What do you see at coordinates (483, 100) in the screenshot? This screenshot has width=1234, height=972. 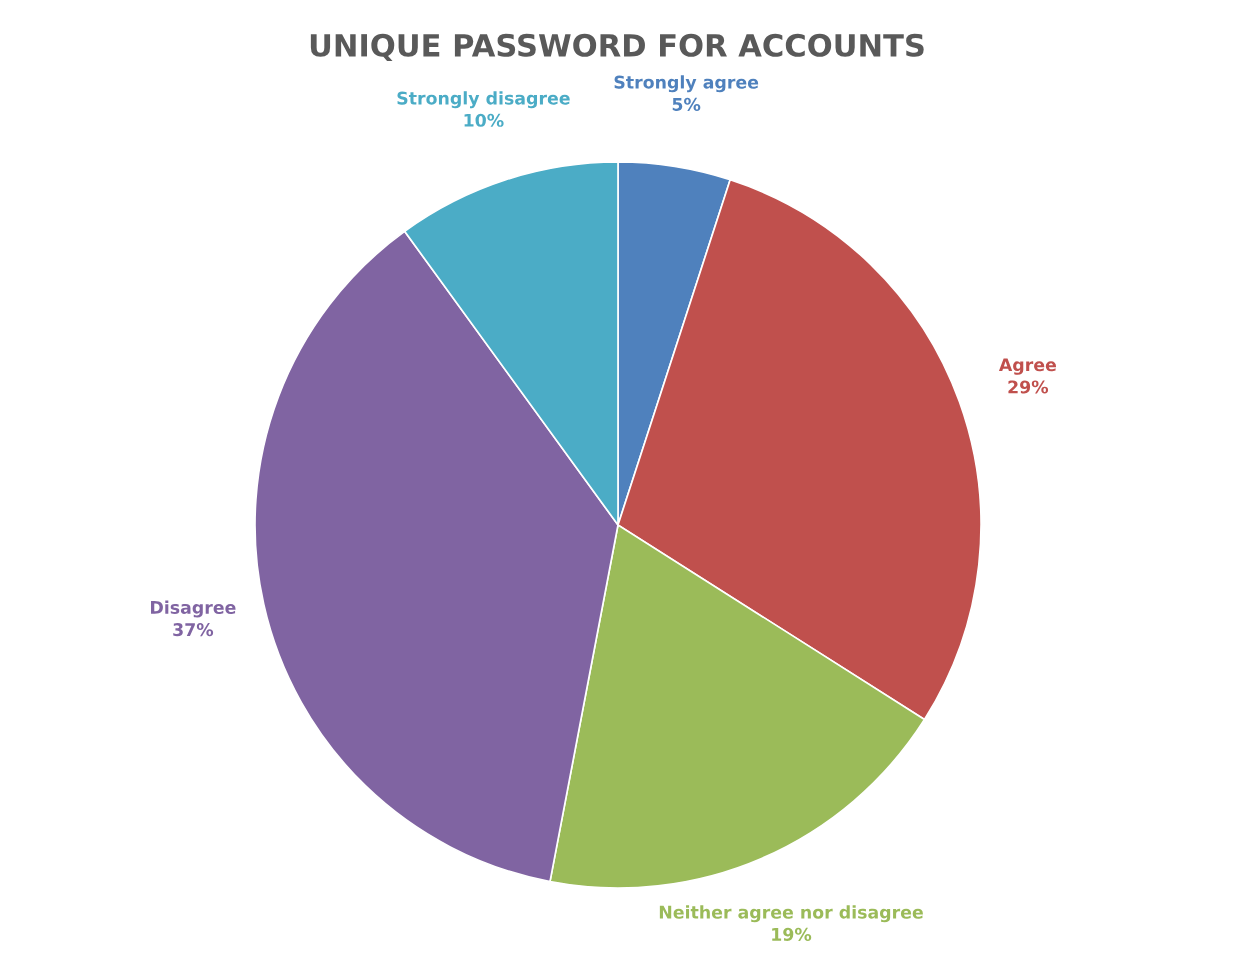 I see `slice-label: Strongly disagree` at bounding box center [483, 100].